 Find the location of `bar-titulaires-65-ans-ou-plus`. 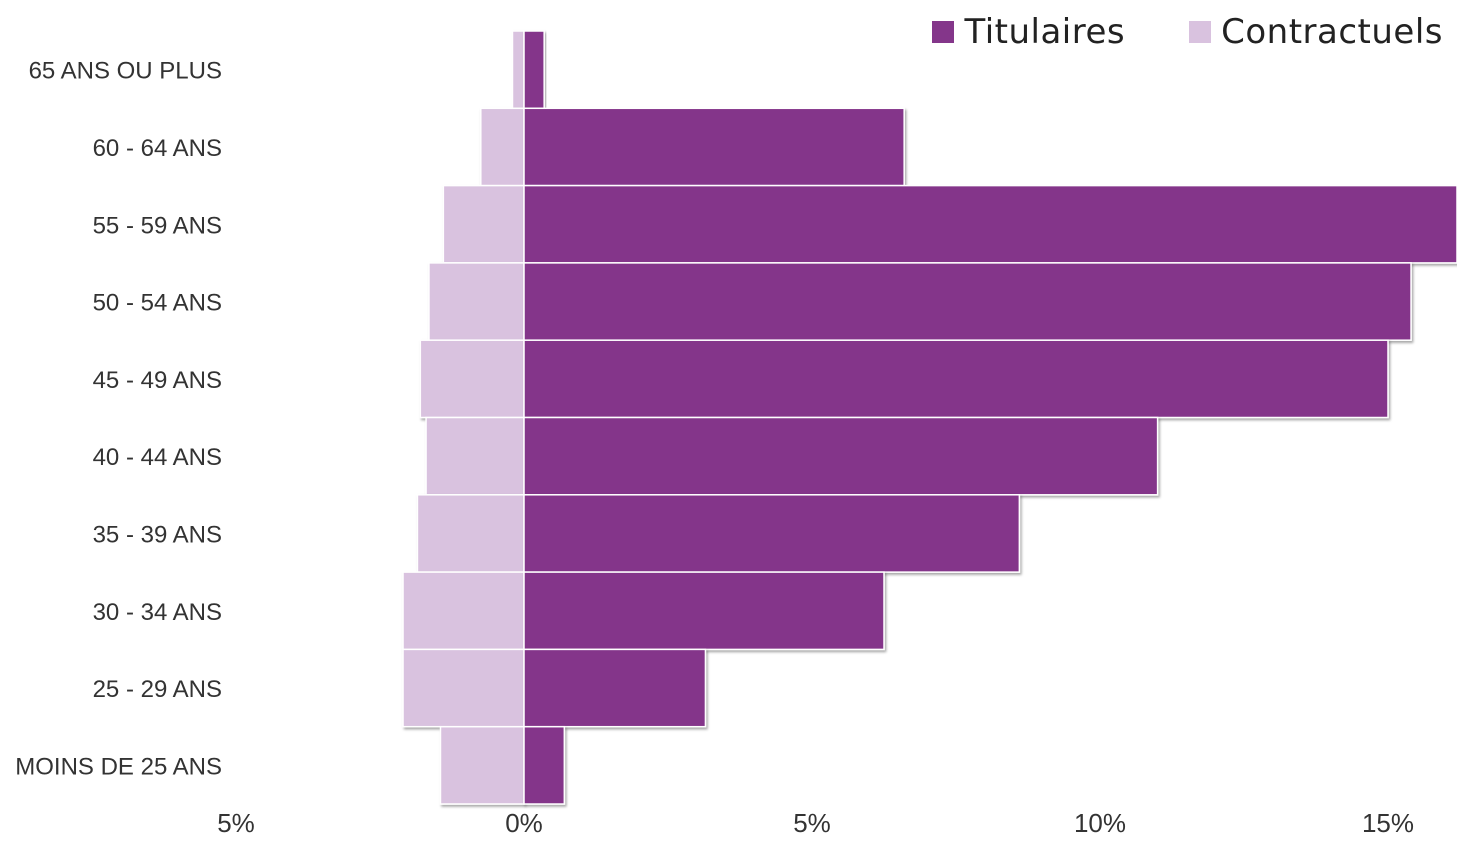

bar-titulaires-65-ans-ou-plus is located at coordinates (534, 70).